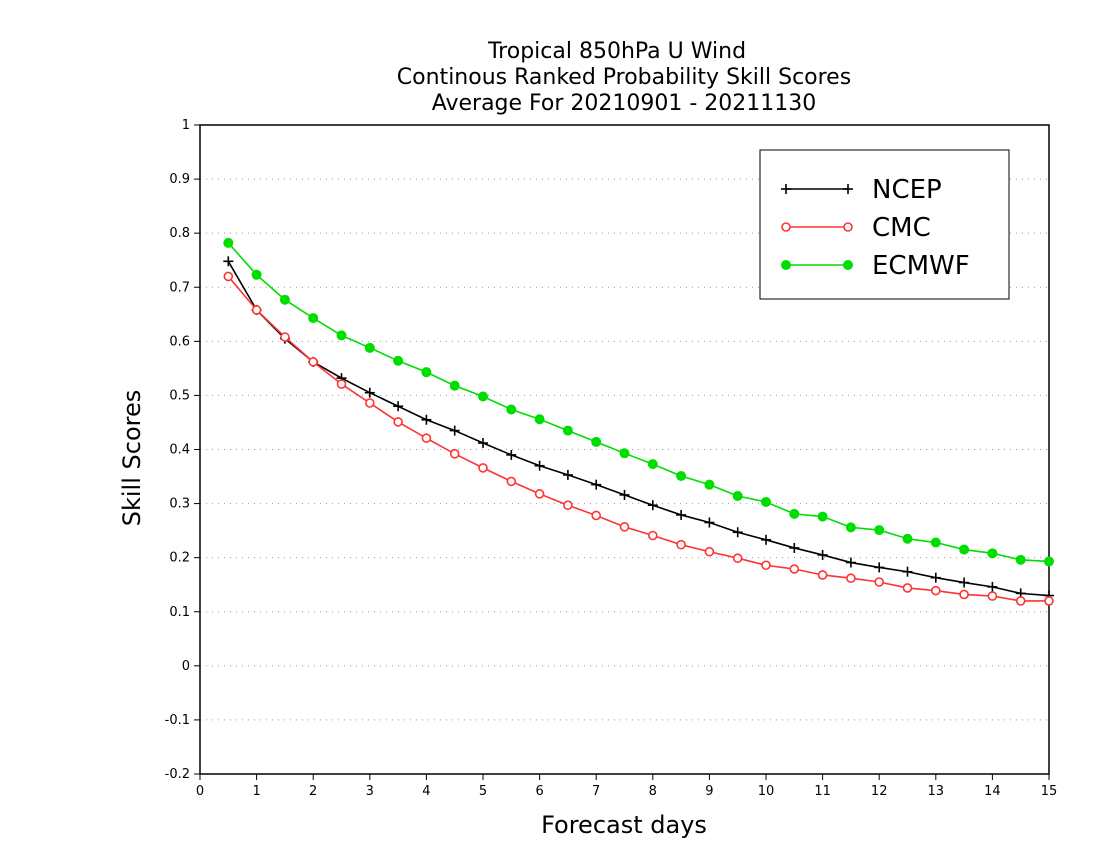 The height and width of the screenshot is (850, 1100). What do you see at coordinates (626, 786) in the screenshot?
I see `x-axis-ticks: 0 1 2 3 4 5 6 7 8 9 10 11 12 13 14 15` at bounding box center [626, 786].